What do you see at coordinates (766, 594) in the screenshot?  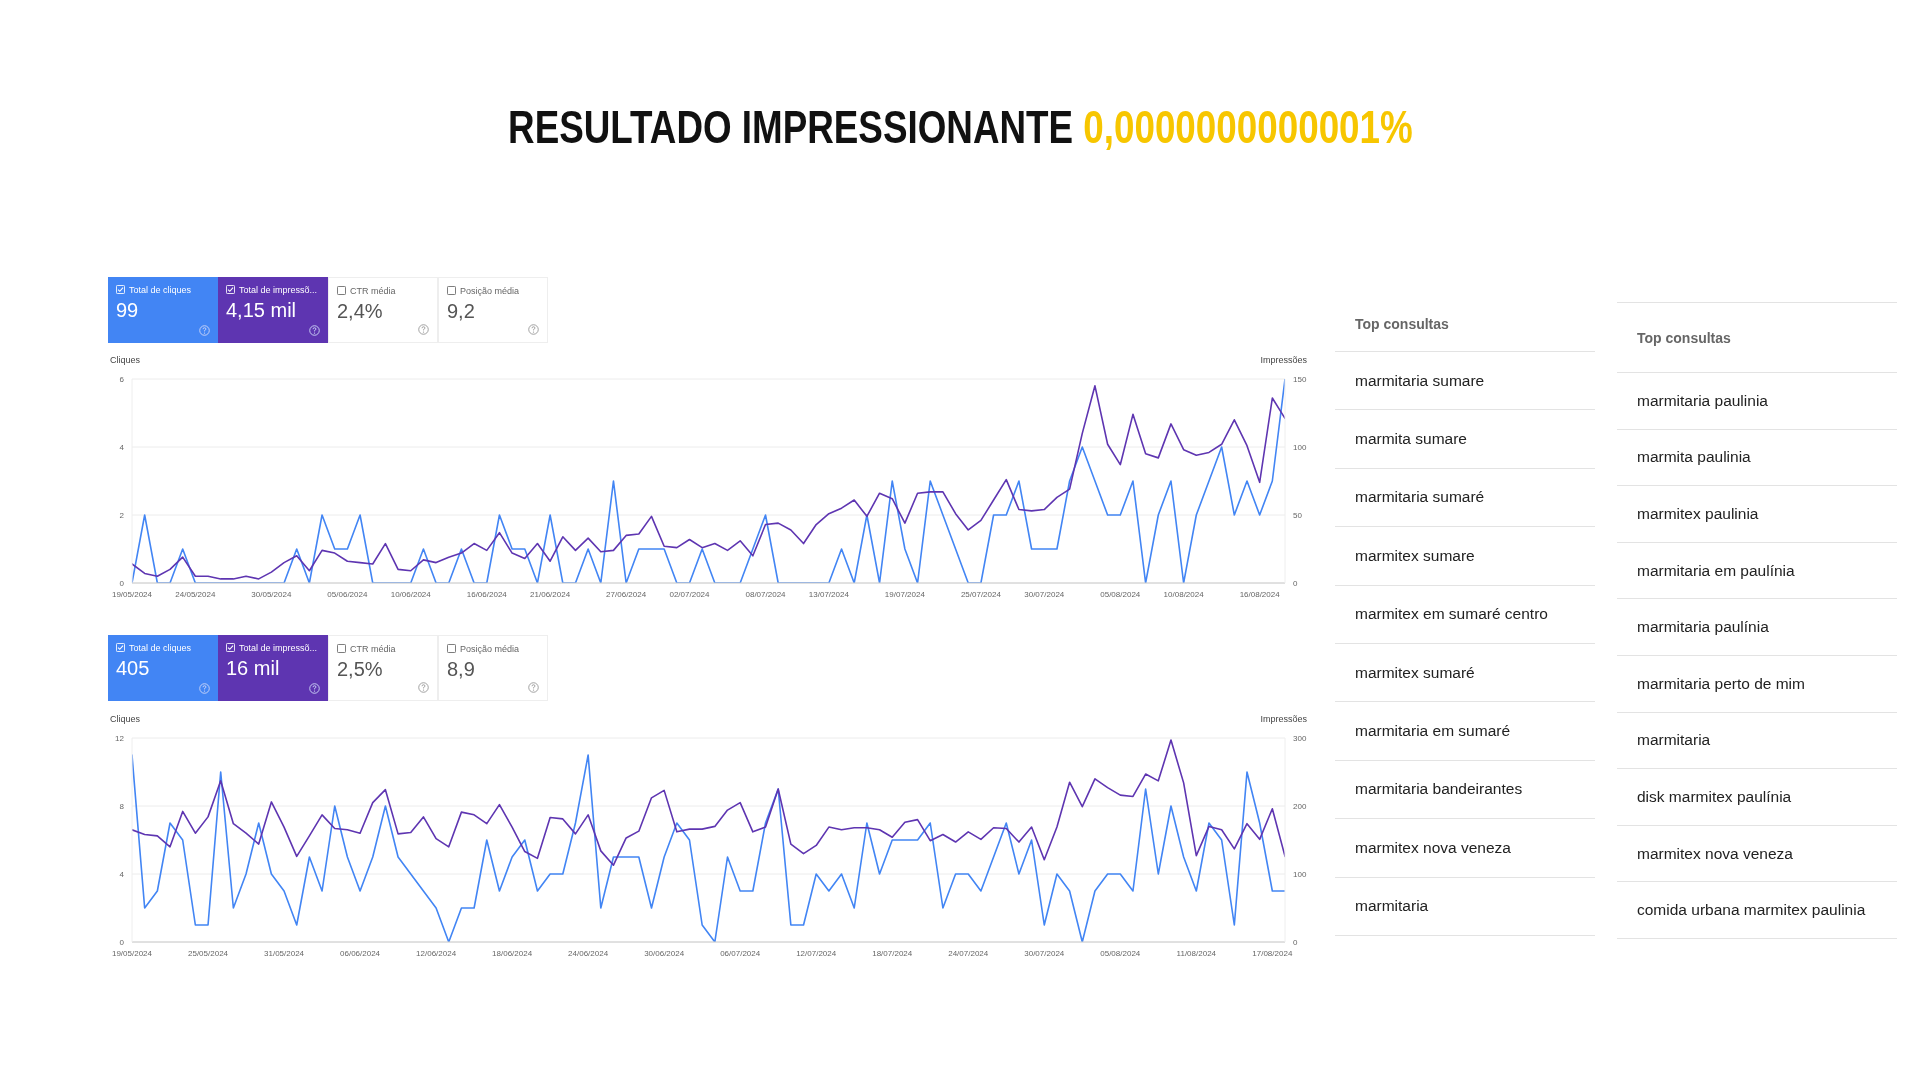 I see `x-tick-label: 08/07/2024` at bounding box center [766, 594].